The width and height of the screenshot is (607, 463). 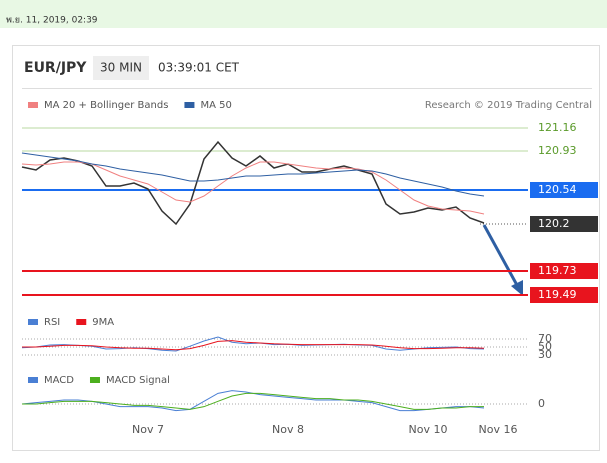 I want to click on x-tick-label: Nov 10, so click(x=428, y=429).